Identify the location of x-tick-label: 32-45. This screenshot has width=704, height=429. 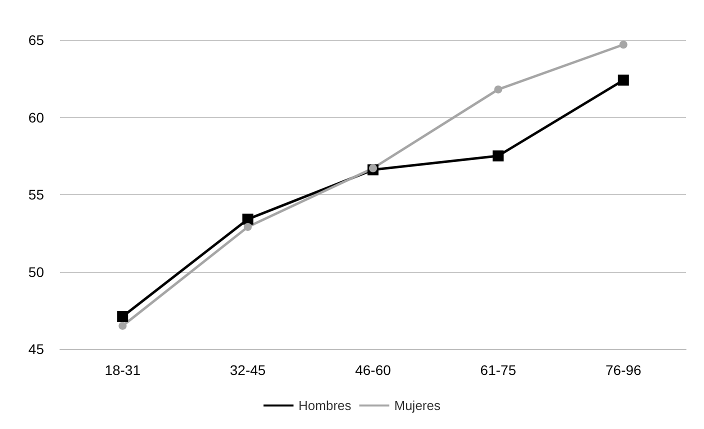
(248, 370).